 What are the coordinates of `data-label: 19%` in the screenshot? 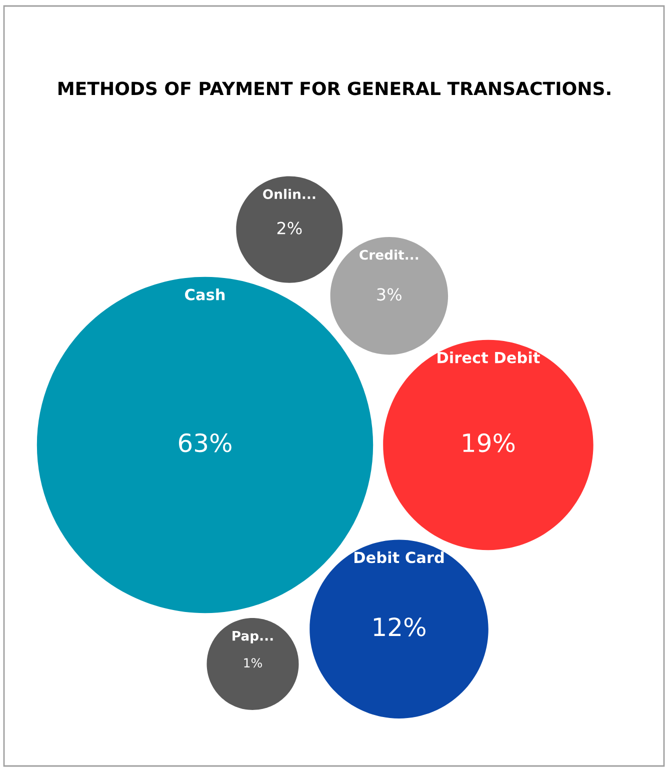 It's located at (489, 442).